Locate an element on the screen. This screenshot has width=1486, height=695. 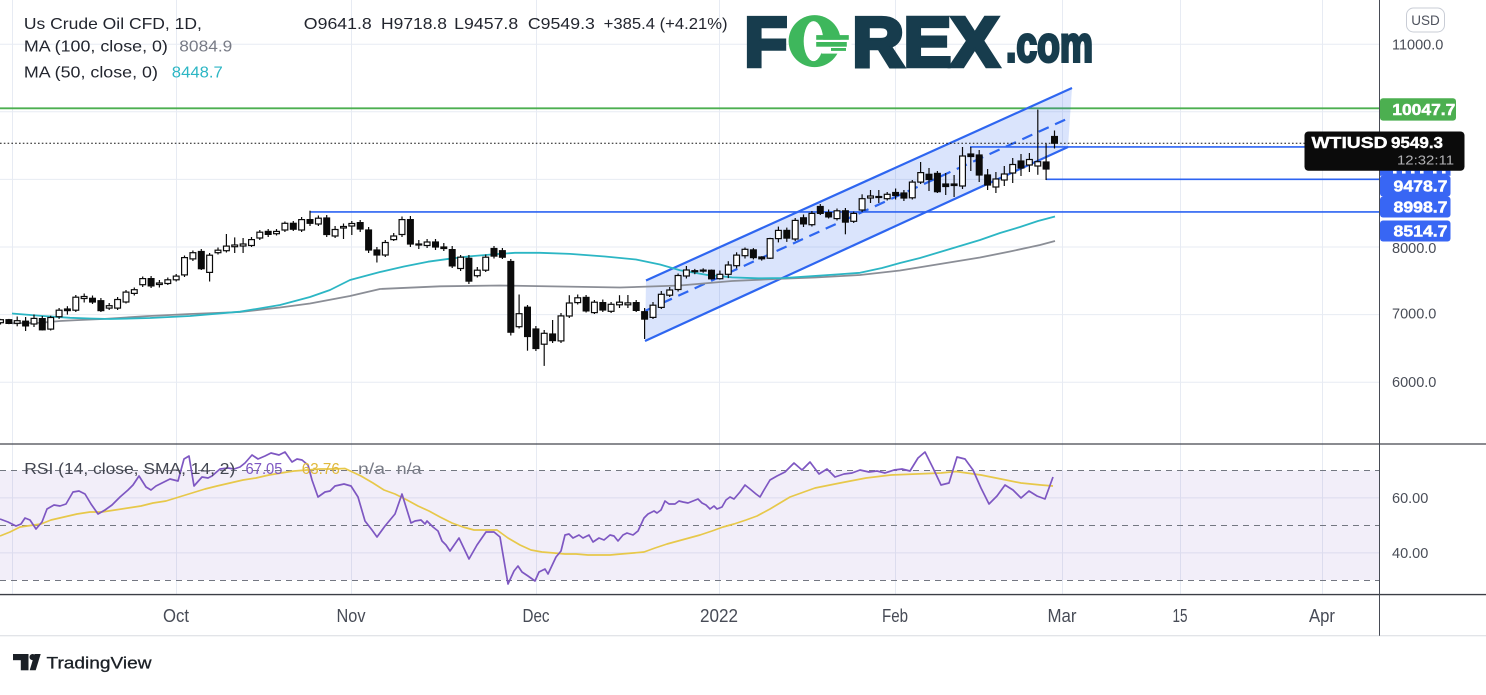
svg-text: .com is located at coordinates (1049, 45).